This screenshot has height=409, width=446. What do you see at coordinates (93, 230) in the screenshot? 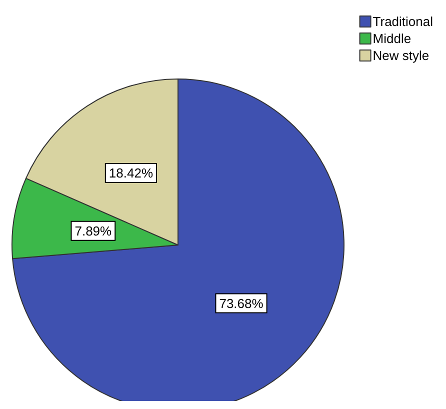
I see `data-label: 7.89%` at bounding box center [93, 230].